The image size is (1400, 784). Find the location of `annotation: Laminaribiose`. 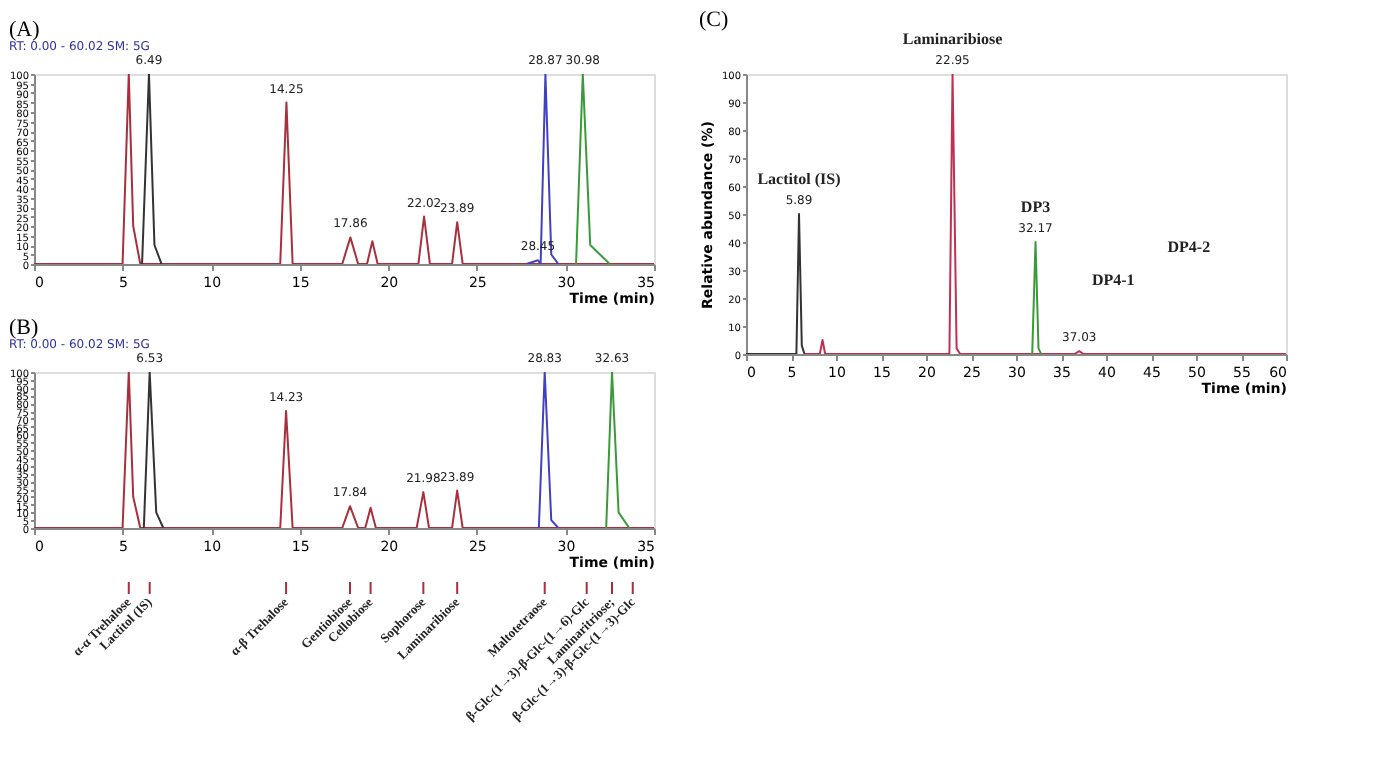

annotation: Laminaribiose is located at coordinates (953, 39).